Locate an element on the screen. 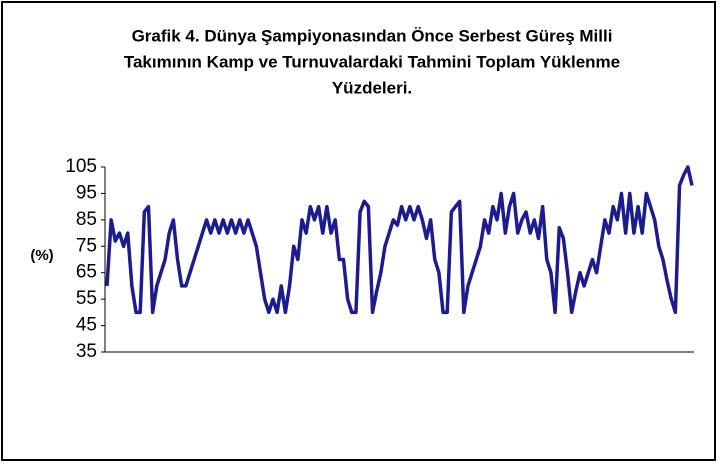 The image size is (720, 466). y-tick-label: 85 is located at coordinates (86, 219).